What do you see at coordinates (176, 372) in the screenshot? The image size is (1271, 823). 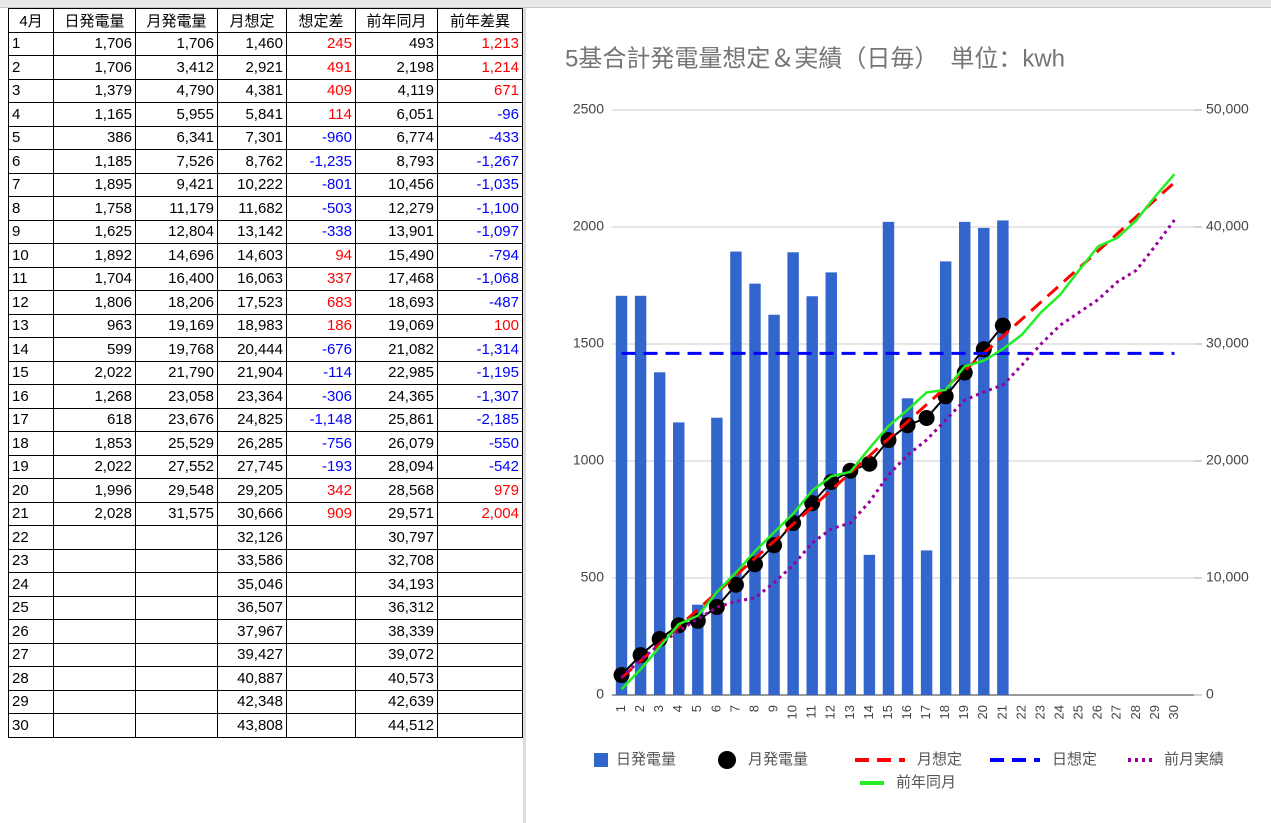 I see `cell: 21,790` at bounding box center [176, 372].